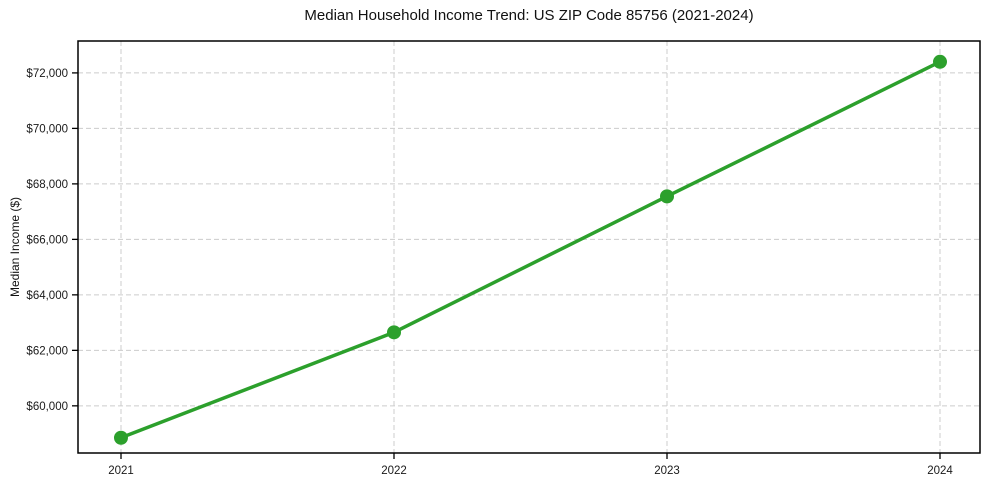 The width and height of the screenshot is (989, 490). I want to click on x-tick-label: 2022, so click(394, 471).